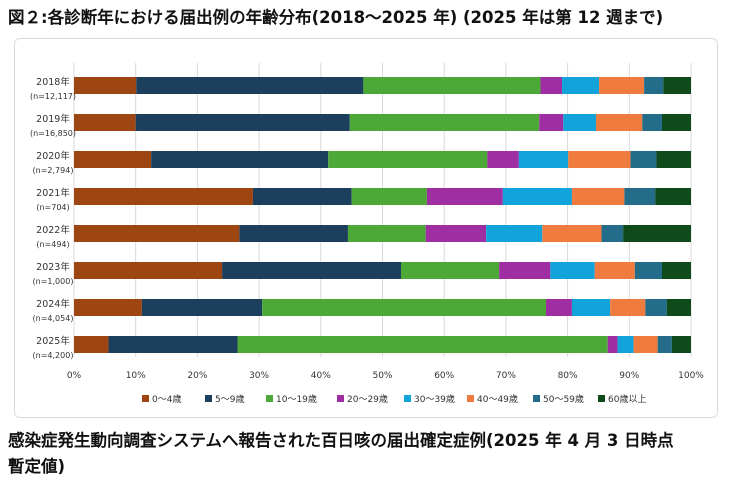 This screenshot has height=482, width=734. I want to click on category-count-label: (n=16,850), so click(53, 133).